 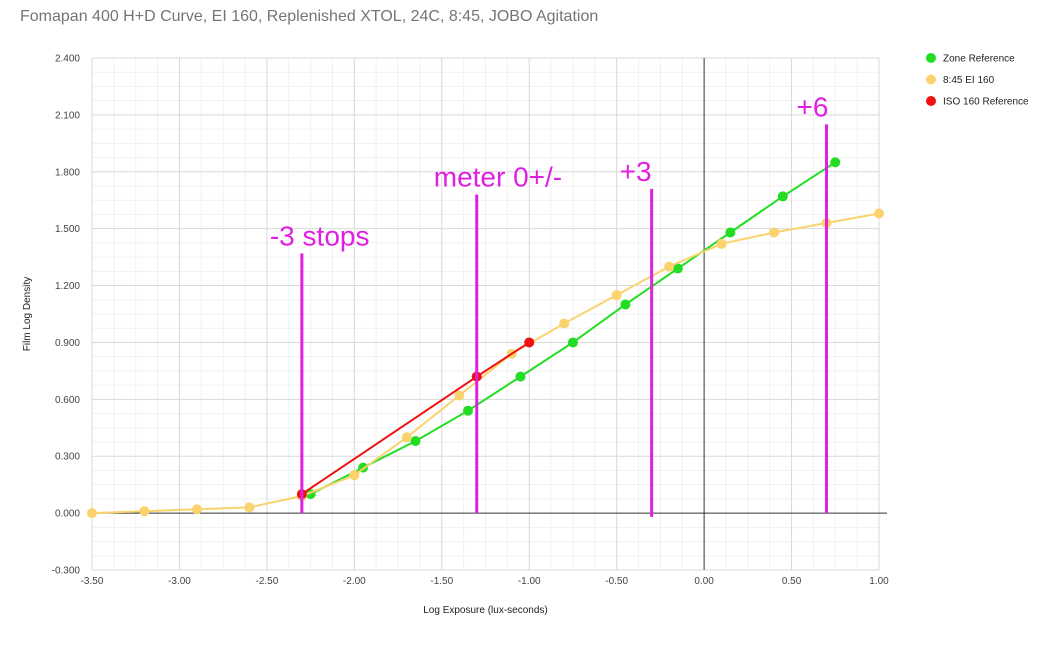 What do you see at coordinates (529, 581) in the screenshot?
I see `x-tick-label: -1.00` at bounding box center [529, 581].